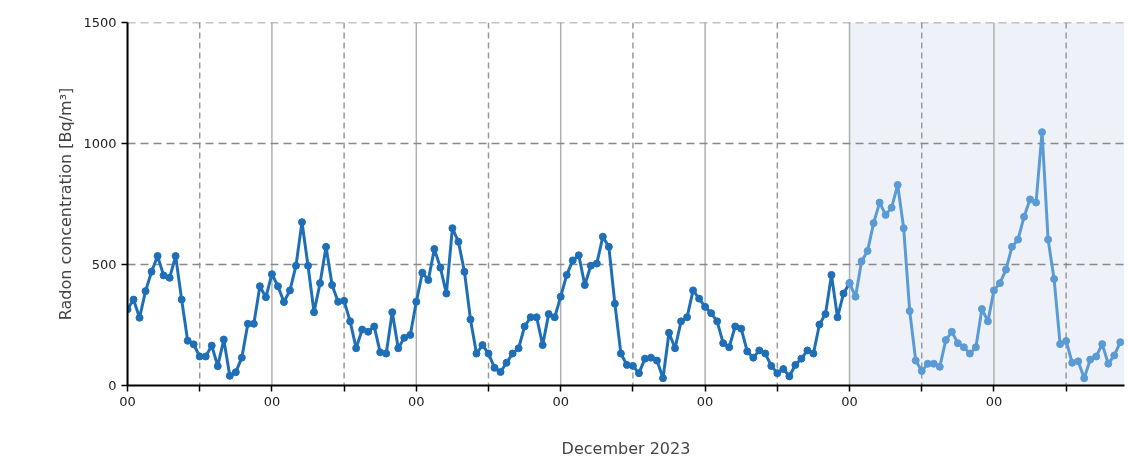 The width and height of the screenshot is (1128, 460). I want to click on y-axis-title: Radon concentration [Bq/m³], so click(66, 204).